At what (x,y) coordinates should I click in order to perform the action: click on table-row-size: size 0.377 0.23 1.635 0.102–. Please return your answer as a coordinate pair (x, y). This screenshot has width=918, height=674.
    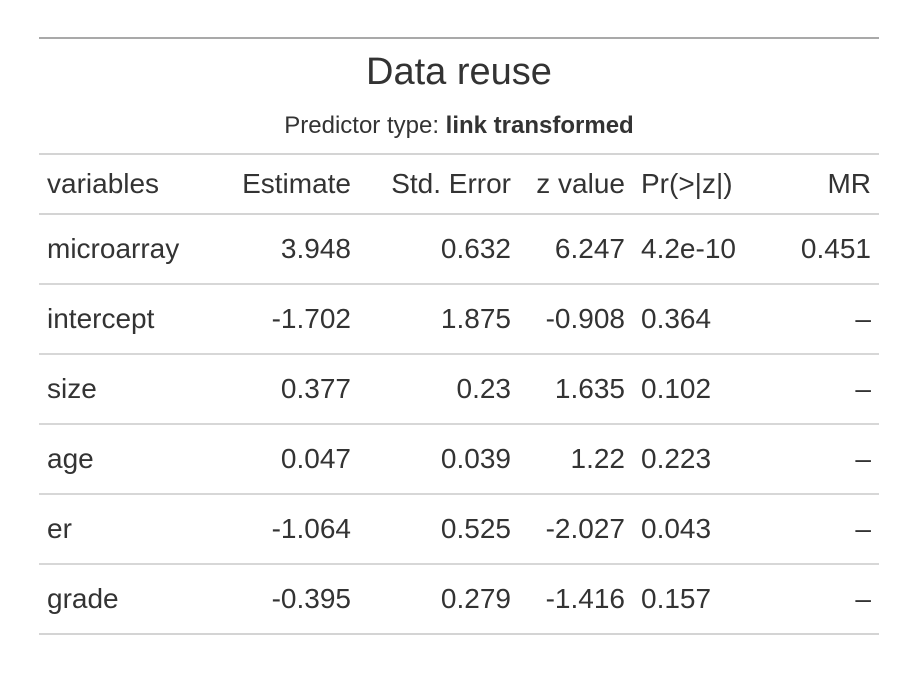
    Looking at the image, I should click on (459, 389).